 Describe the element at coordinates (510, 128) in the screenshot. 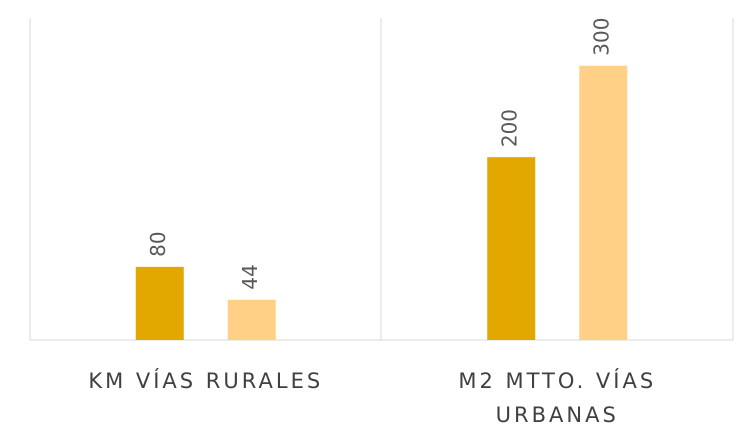

I see `data-label: 200` at that location.